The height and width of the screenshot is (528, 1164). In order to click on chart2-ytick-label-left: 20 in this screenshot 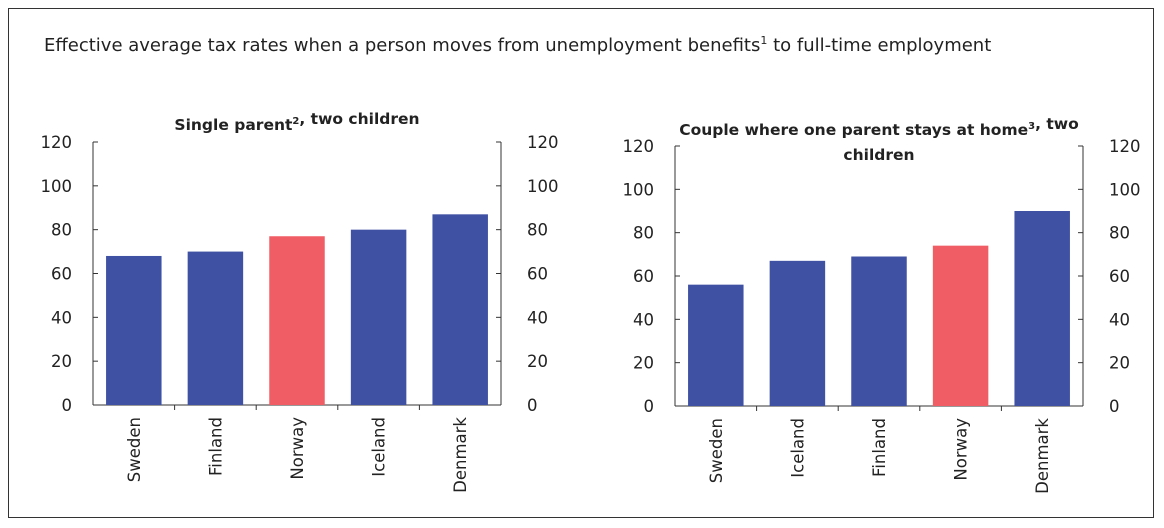, I will do `click(643, 363)`.